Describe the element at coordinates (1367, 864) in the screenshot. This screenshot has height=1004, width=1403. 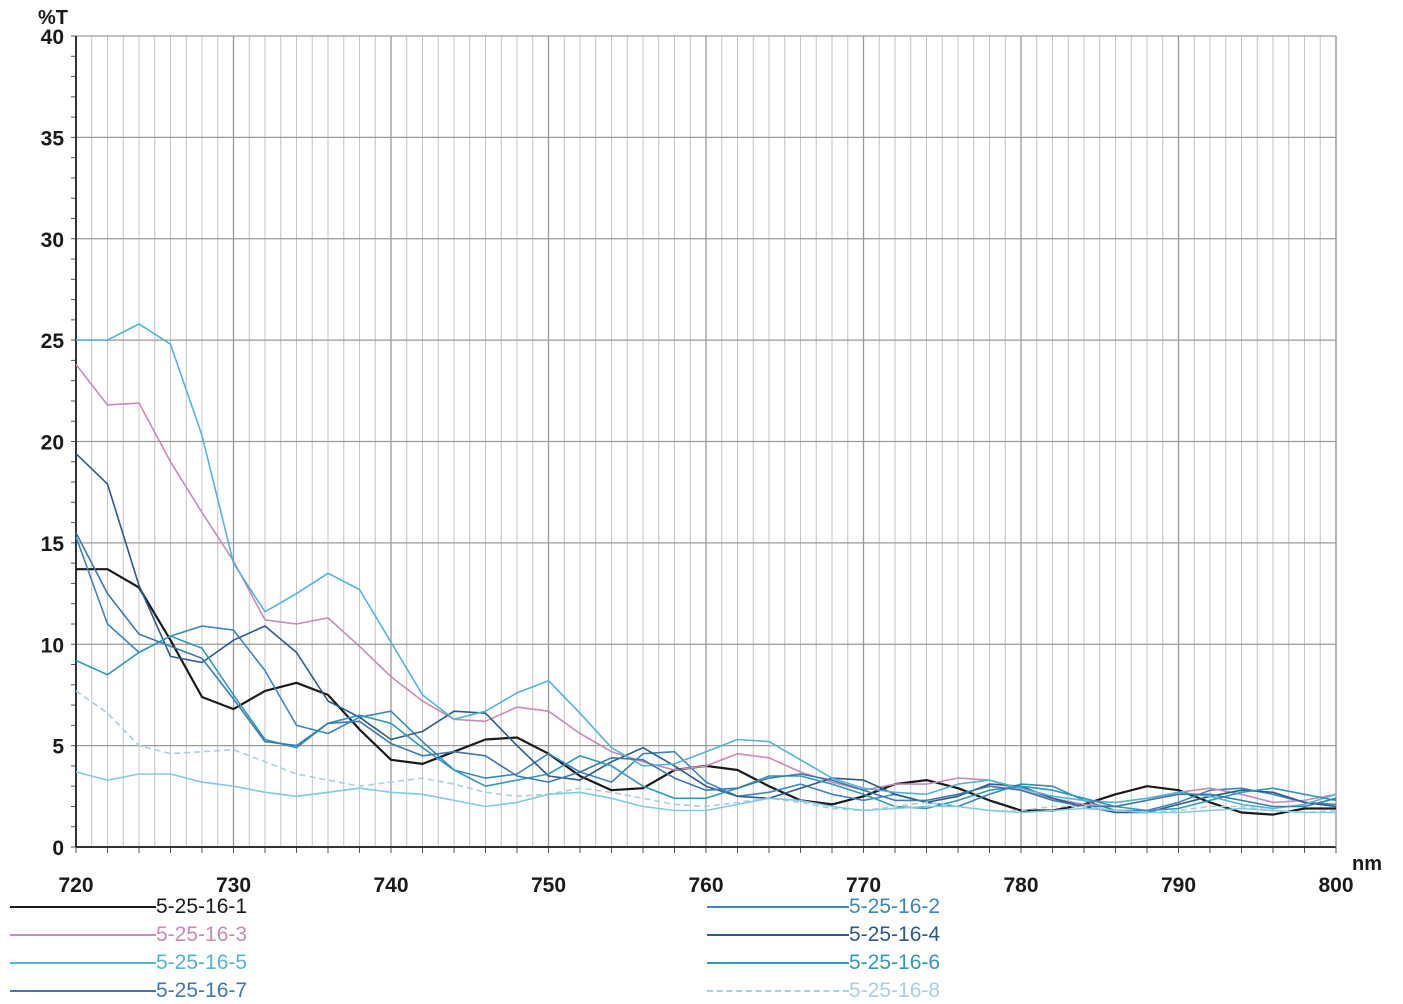
I see `x-axis-label: nm` at that location.